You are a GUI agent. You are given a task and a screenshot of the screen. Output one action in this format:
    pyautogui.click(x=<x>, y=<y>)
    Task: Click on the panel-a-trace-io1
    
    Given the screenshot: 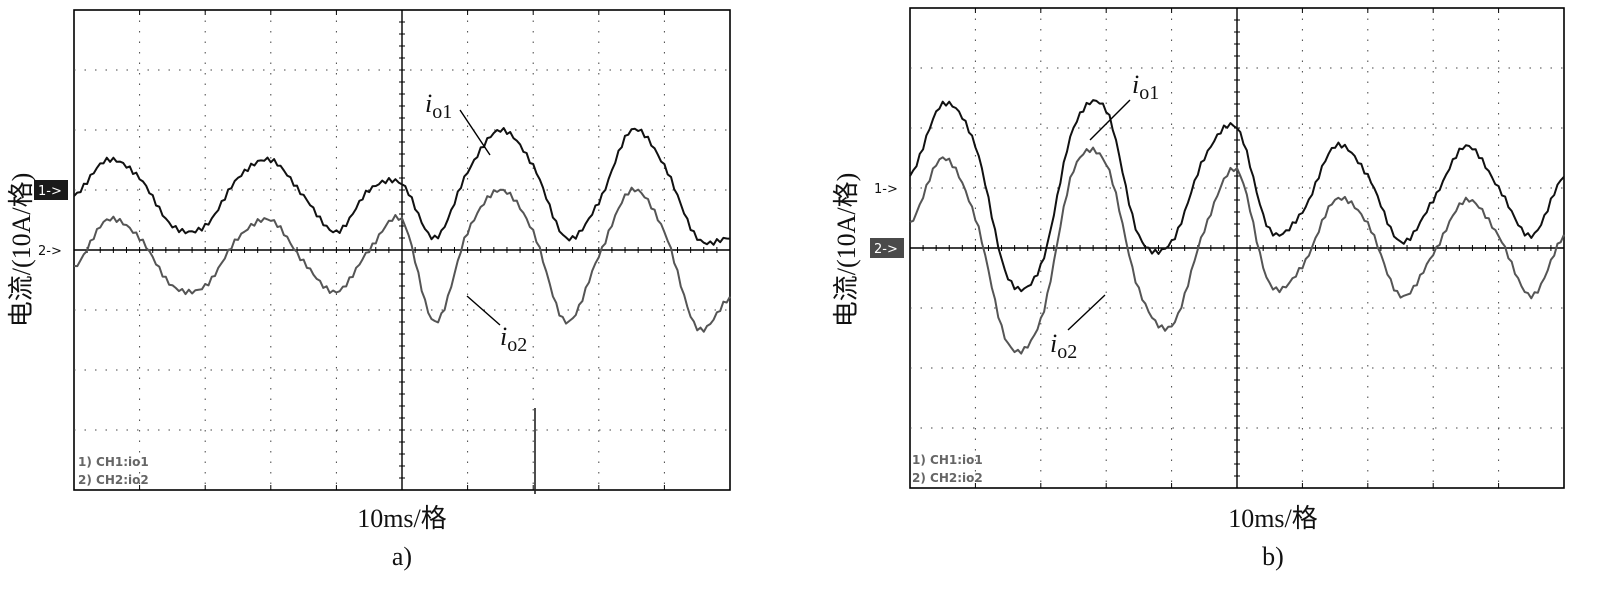 What is the action you would take?
    pyautogui.click(x=402, y=186)
    